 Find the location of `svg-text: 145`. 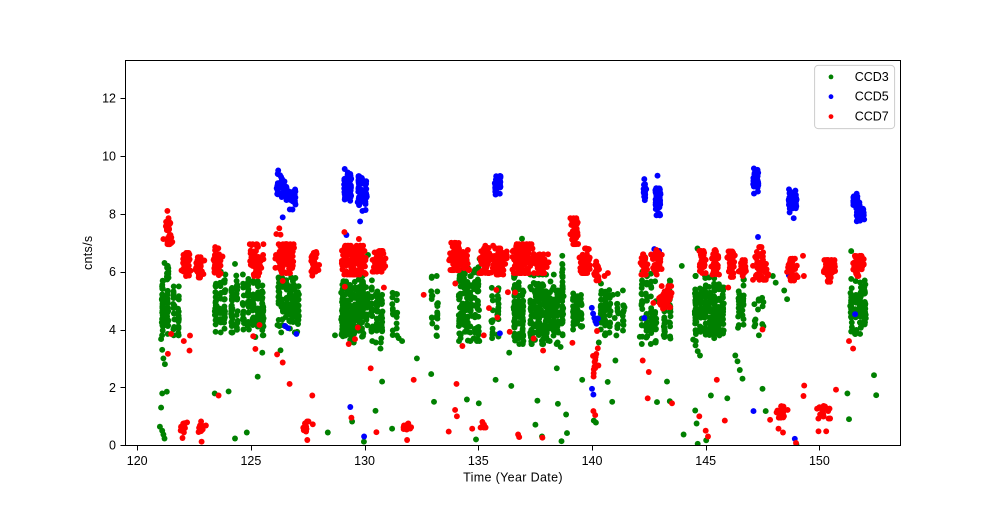

svg-text: 145 is located at coordinates (705, 461).